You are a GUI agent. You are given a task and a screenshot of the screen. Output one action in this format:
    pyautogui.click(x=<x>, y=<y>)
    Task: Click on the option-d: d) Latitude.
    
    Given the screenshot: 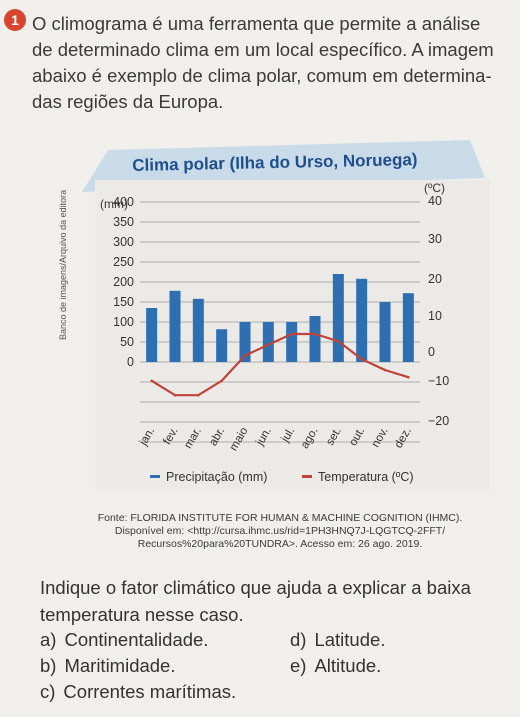 What is the action you would take?
    pyautogui.click(x=337, y=640)
    